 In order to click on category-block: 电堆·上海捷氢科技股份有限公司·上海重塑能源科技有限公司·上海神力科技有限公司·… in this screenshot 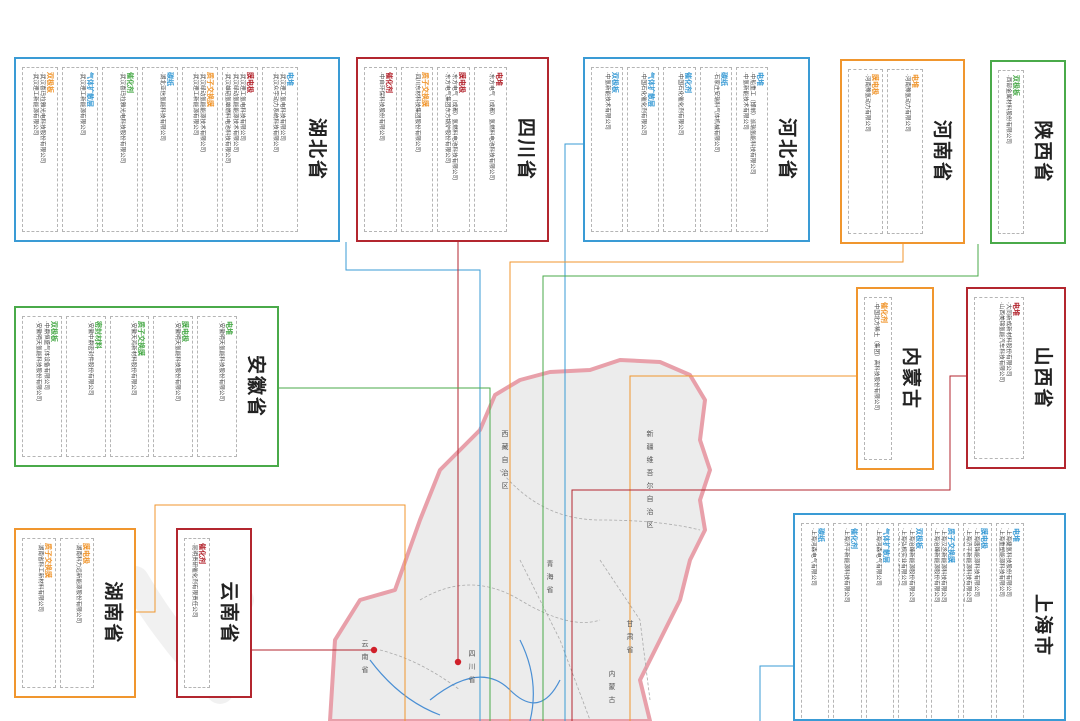, I will do `click(1009, 621)`.